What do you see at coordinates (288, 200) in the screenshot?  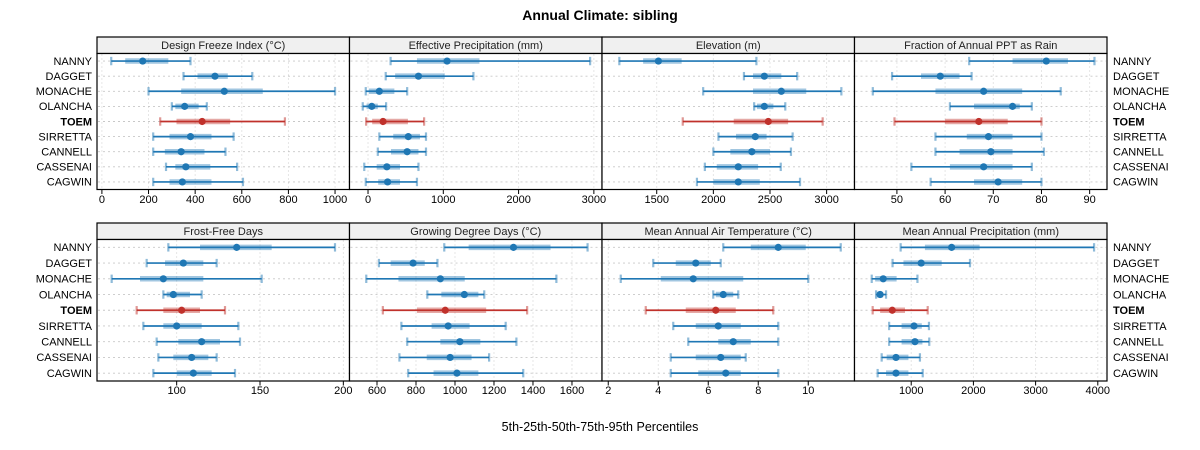 I see `tick-label: 800` at bounding box center [288, 200].